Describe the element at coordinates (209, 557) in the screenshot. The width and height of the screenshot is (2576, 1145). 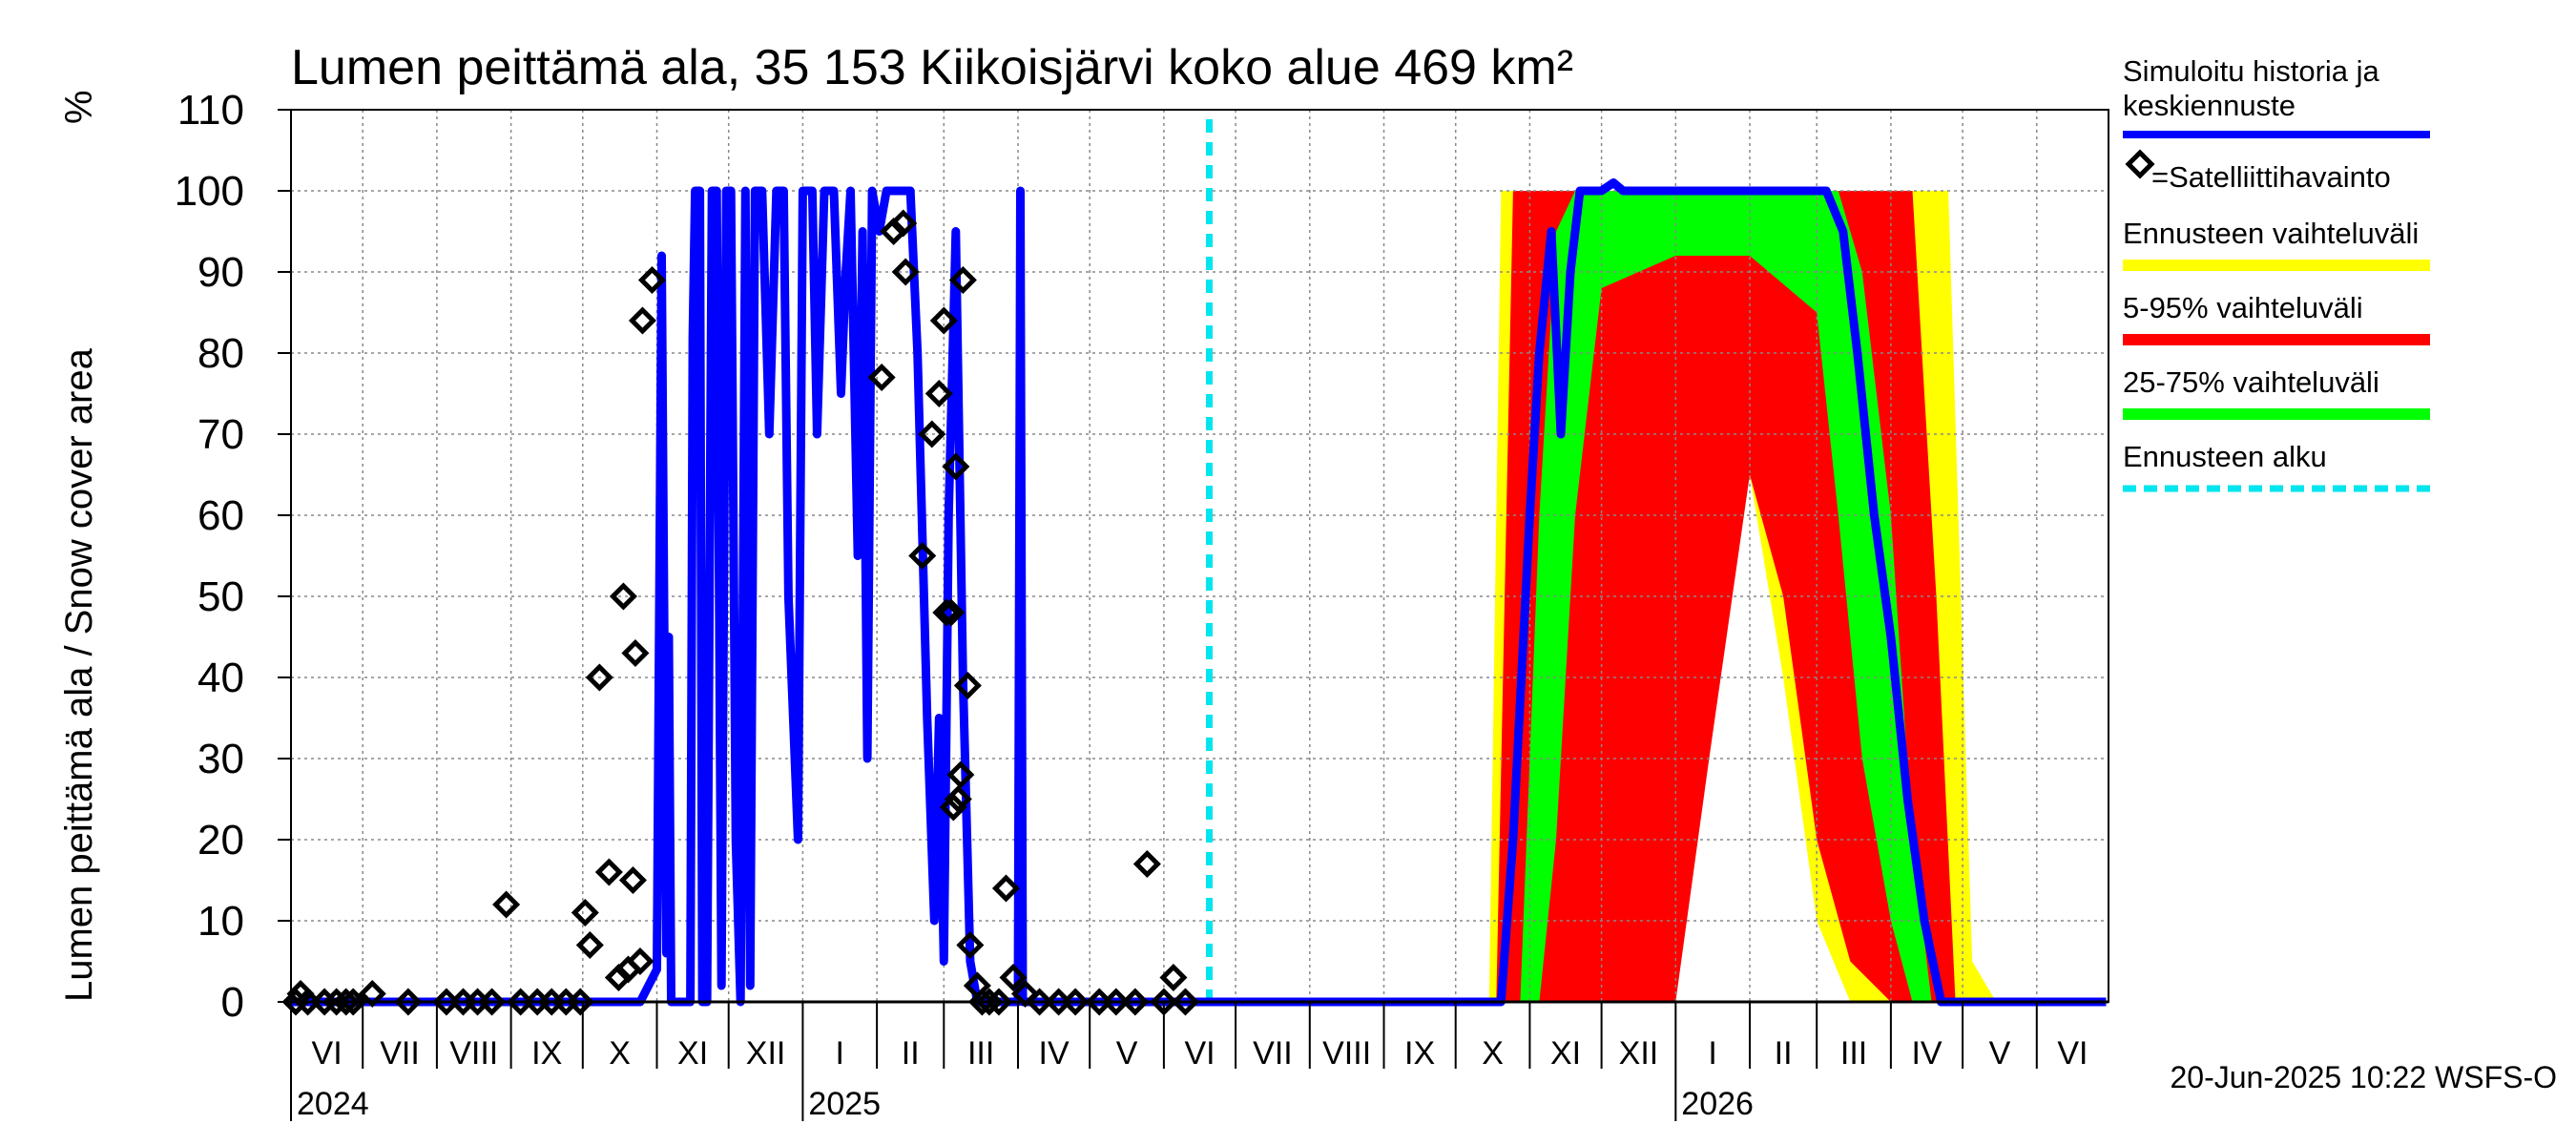
I see `y-tick-labels: 0 10 20 30 40 50 60 70 80 90 100 110` at that location.